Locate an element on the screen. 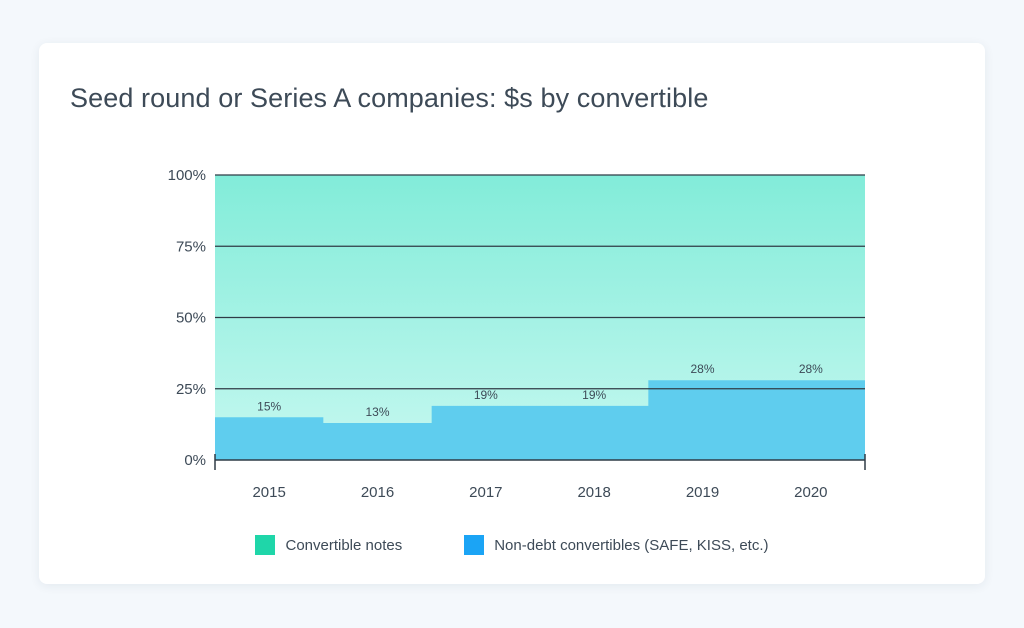 The width and height of the screenshot is (1024, 628). non-debt-convertibles-swatch is located at coordinates (474, 545).